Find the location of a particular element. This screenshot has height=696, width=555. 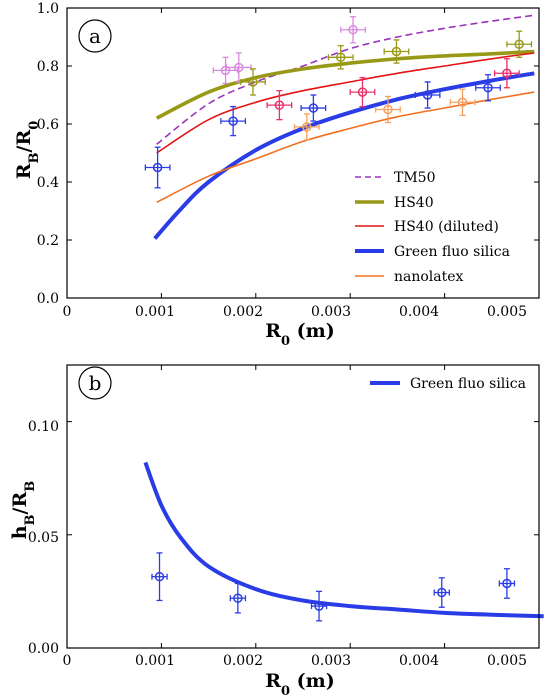

panel-a-xtick-label: 0.005 is located at coordinates (507, 312).